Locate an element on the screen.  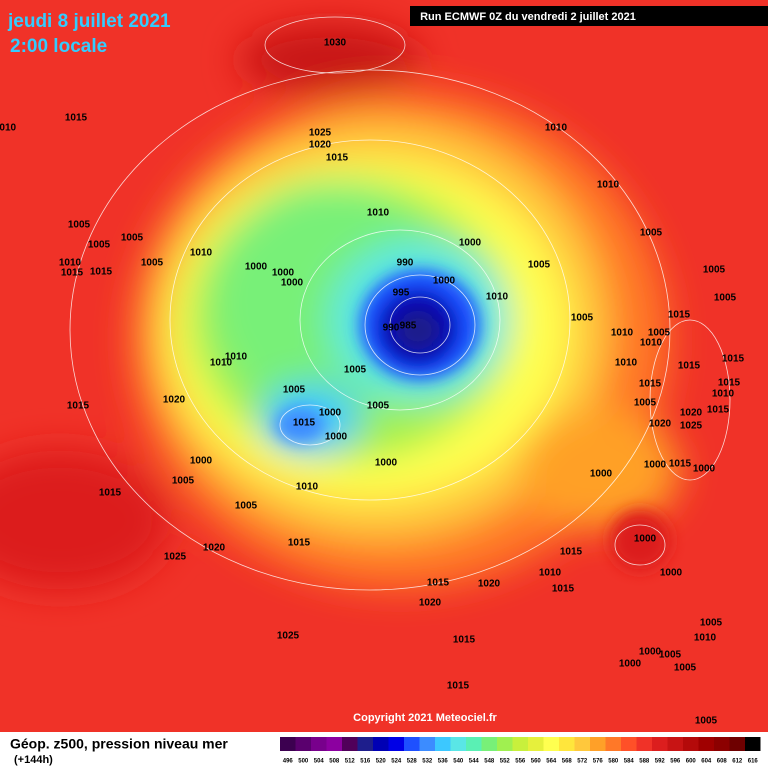
colorbar-label: 512 is located at coordinates (350, 762).